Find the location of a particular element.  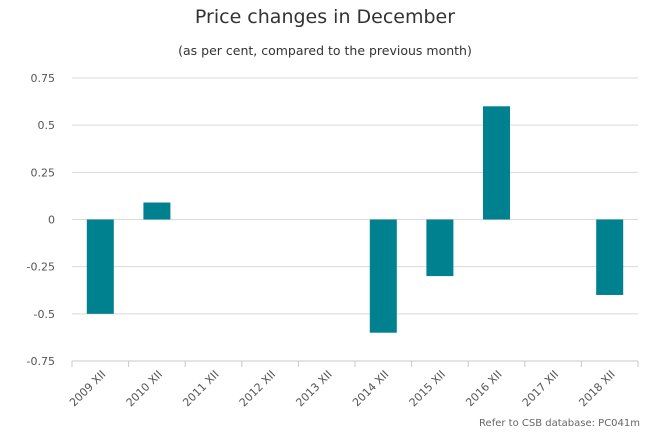

y-tick-label: 0.5 is located at coordinates (47, 125).